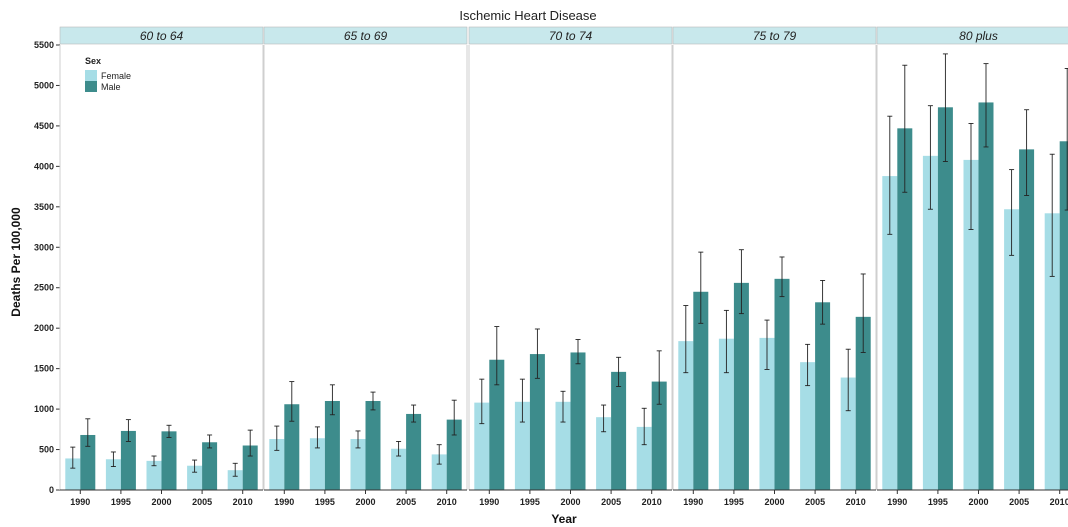  Describe the element at coordinates (93, 61) in the screenshot. I see `legend-title: Sex` at that location.